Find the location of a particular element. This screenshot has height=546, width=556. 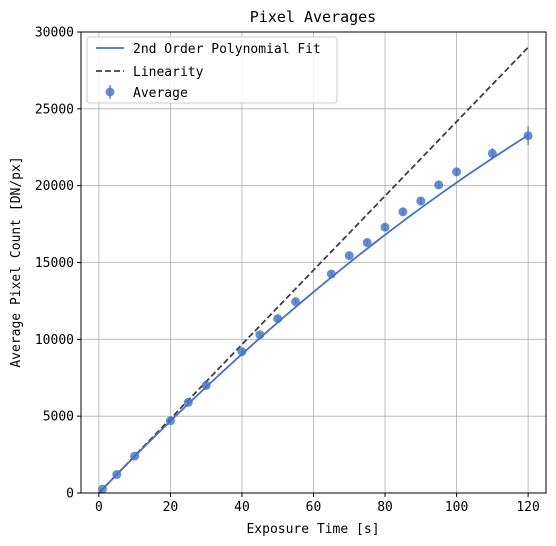

y-tick-label: 15000 is located at coordinates (54, 263).